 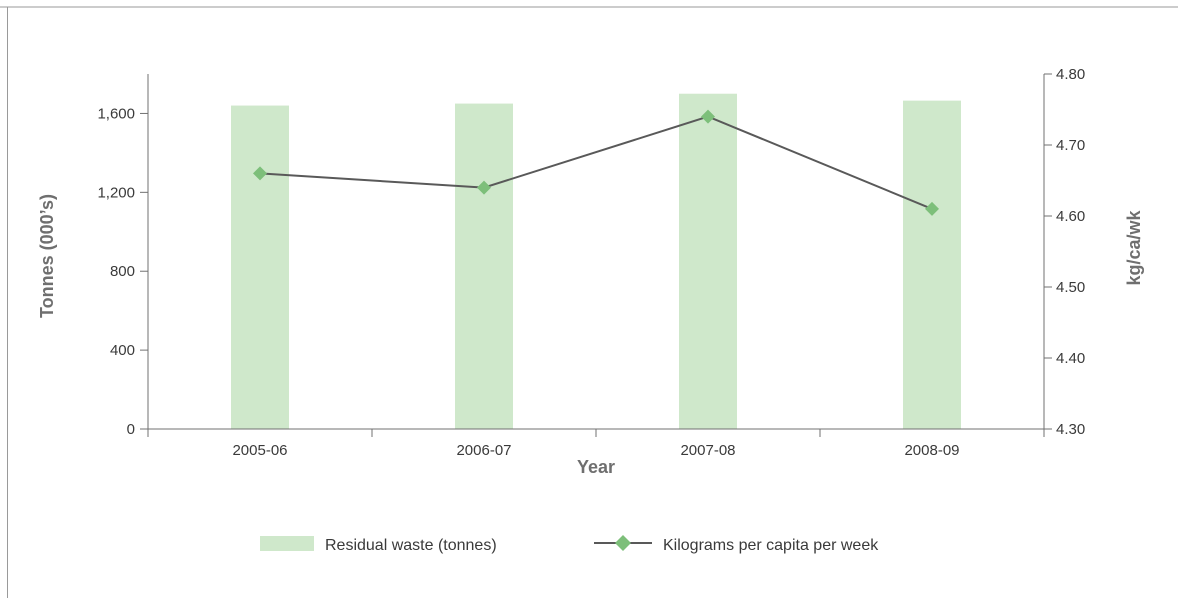 I want to click on y-tick-label: 1,600, so click(x=116, y=113).